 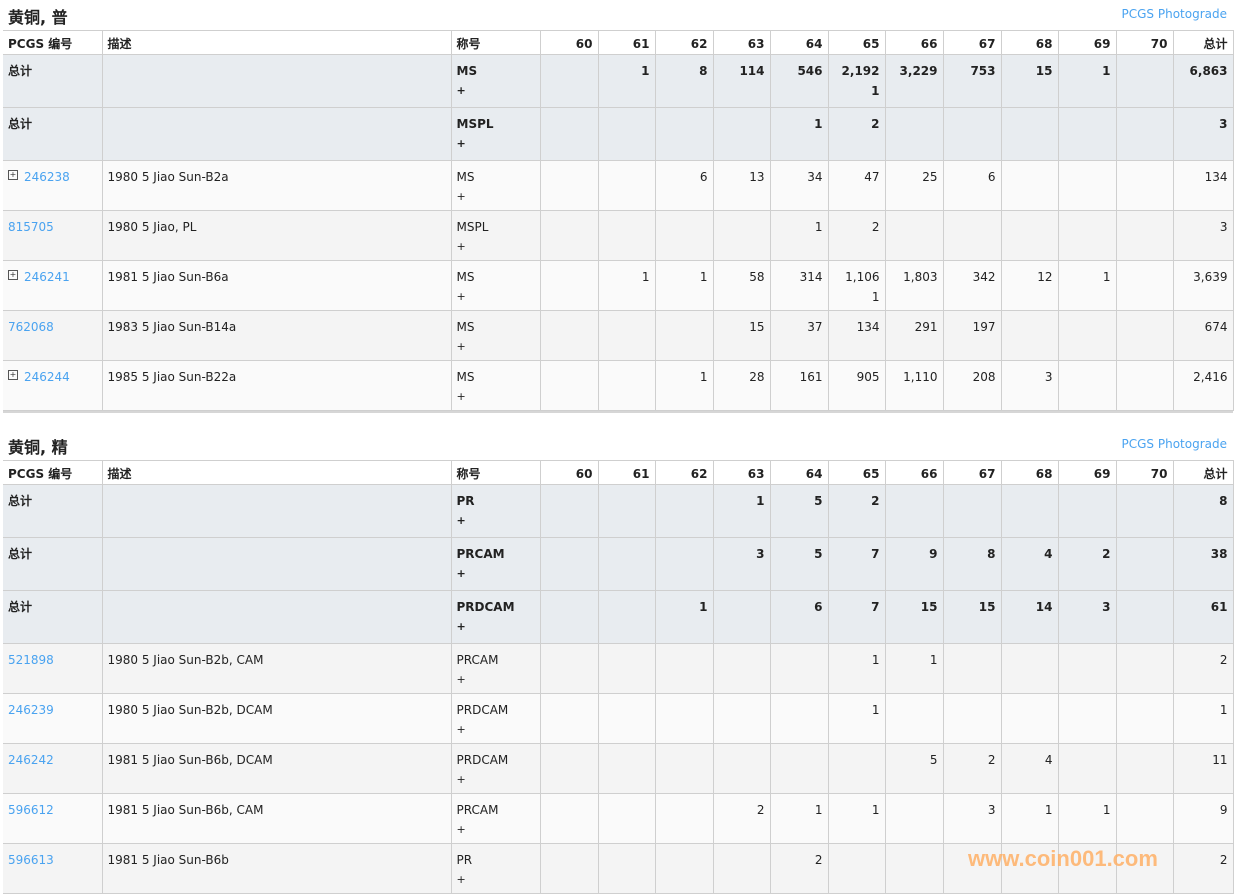 I want to click on total-cell: 2,416, so click(x=1203, y=385).